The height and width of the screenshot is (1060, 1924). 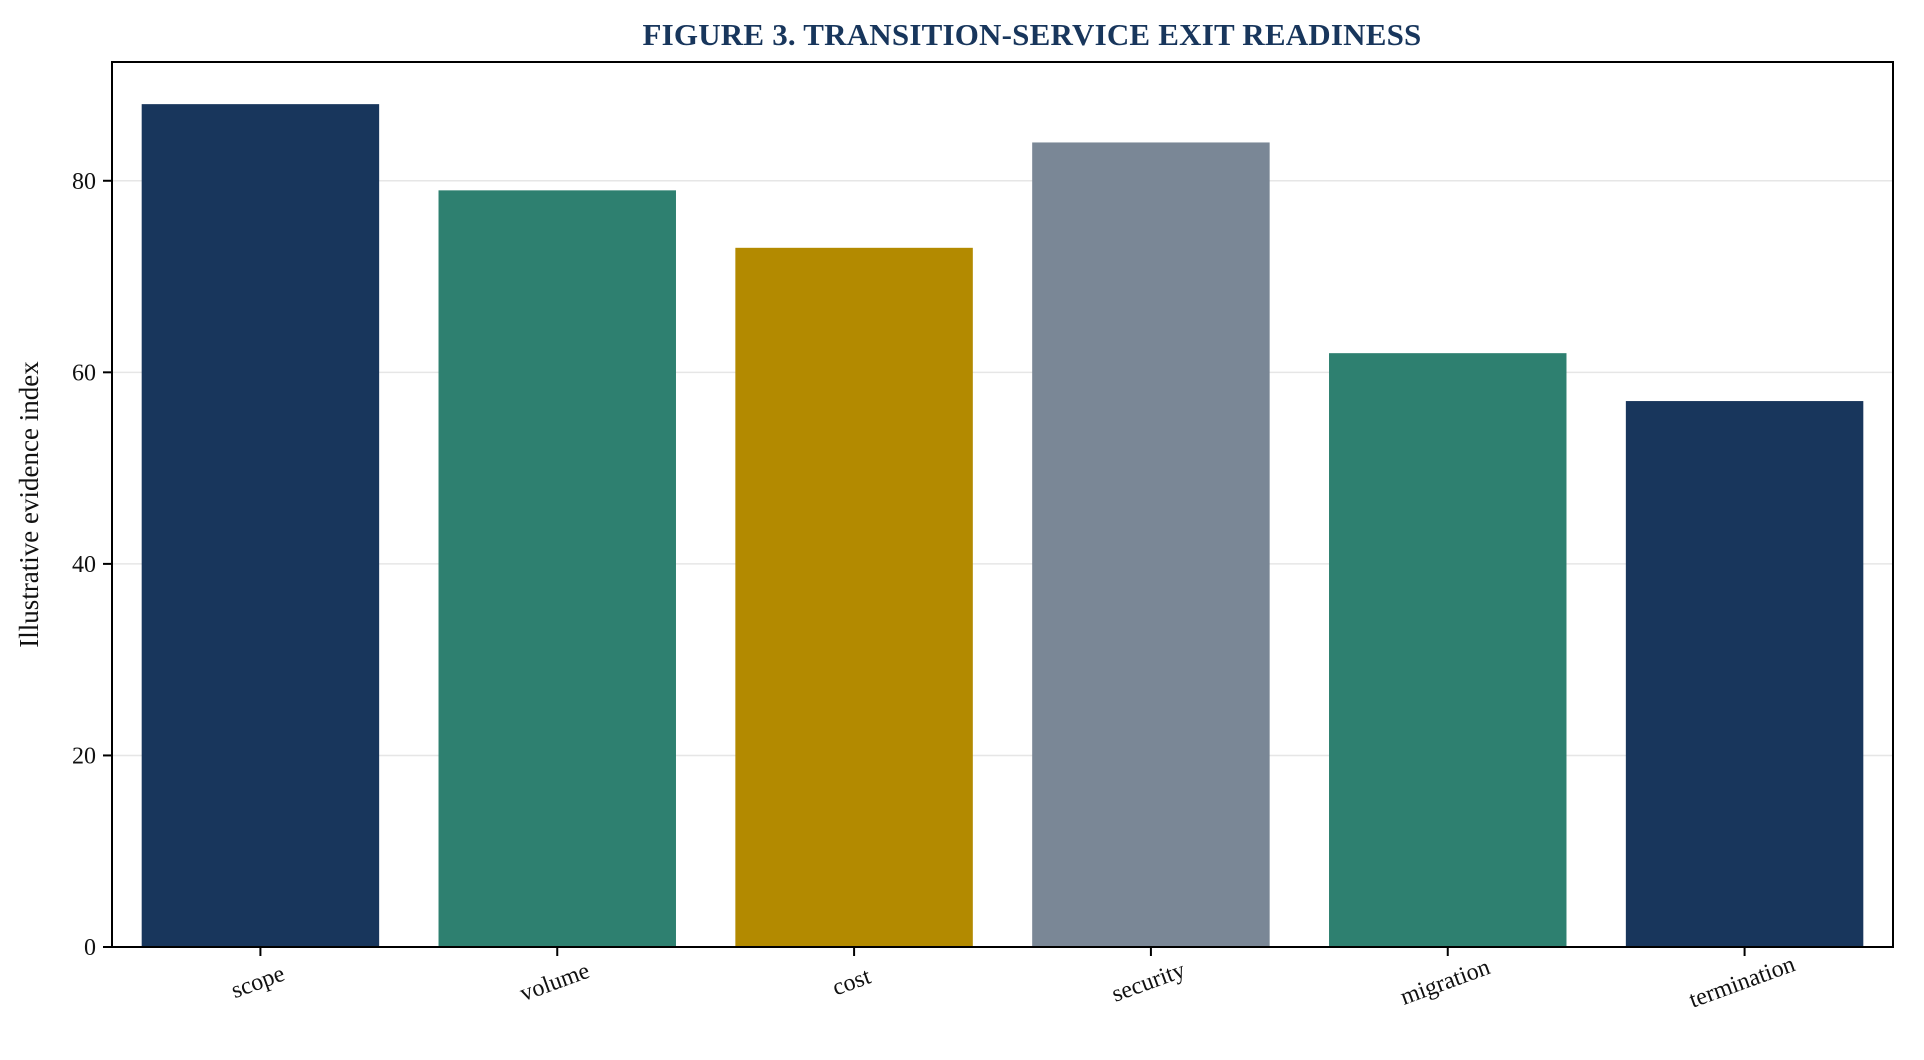 I want to click on y-axis-label: Illustrative evidence index, so click(x=29, y=504).